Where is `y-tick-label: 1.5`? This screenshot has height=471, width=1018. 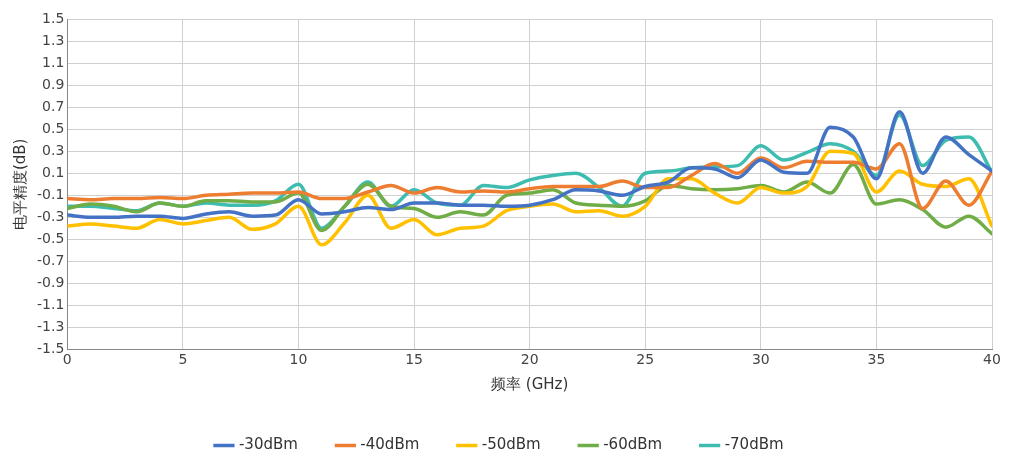 y-tick-label: 1.5 is located at coordinates (53, 18).